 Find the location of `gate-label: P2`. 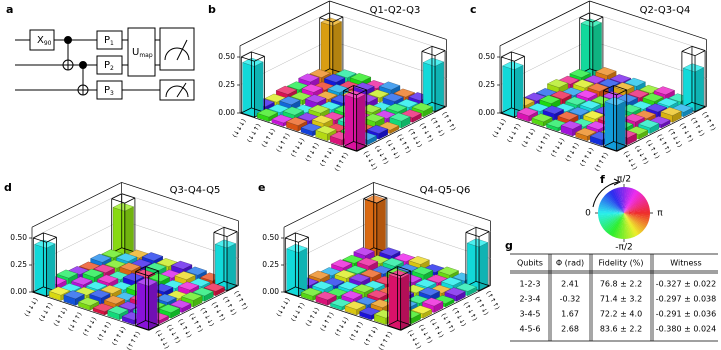

gate-label: P2 is located at coordinates (109, 66).